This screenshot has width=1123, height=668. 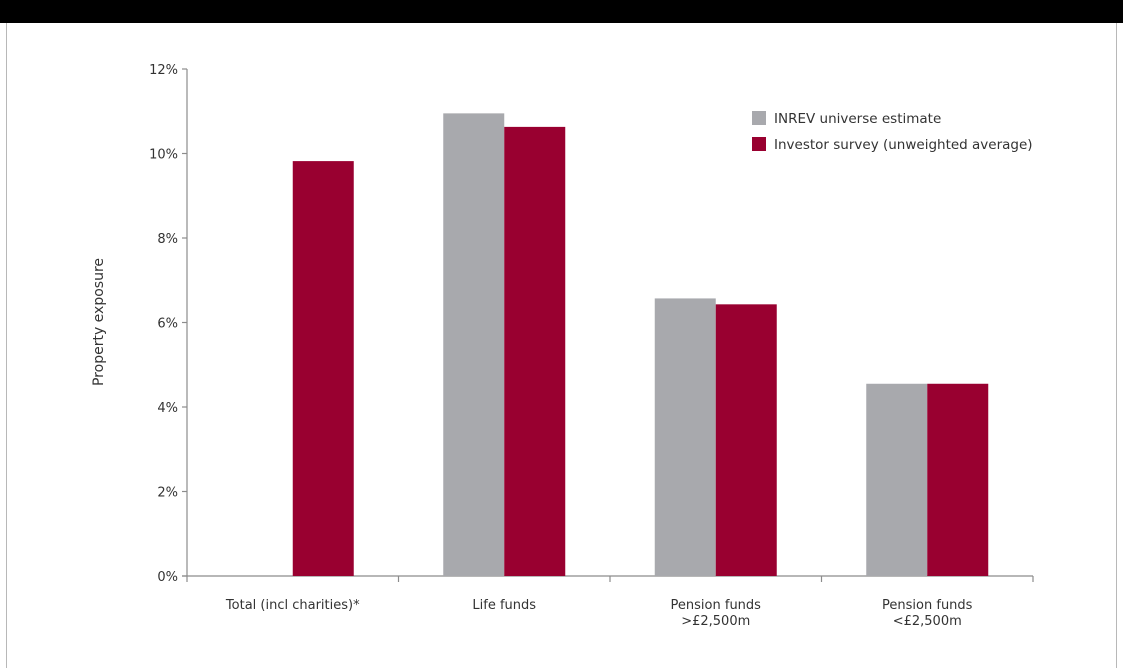 What do you see at coordinates (857, 119) in the screenshot?
I see `legend-label: INREV universe estimate` at bounding box center [857, 119].